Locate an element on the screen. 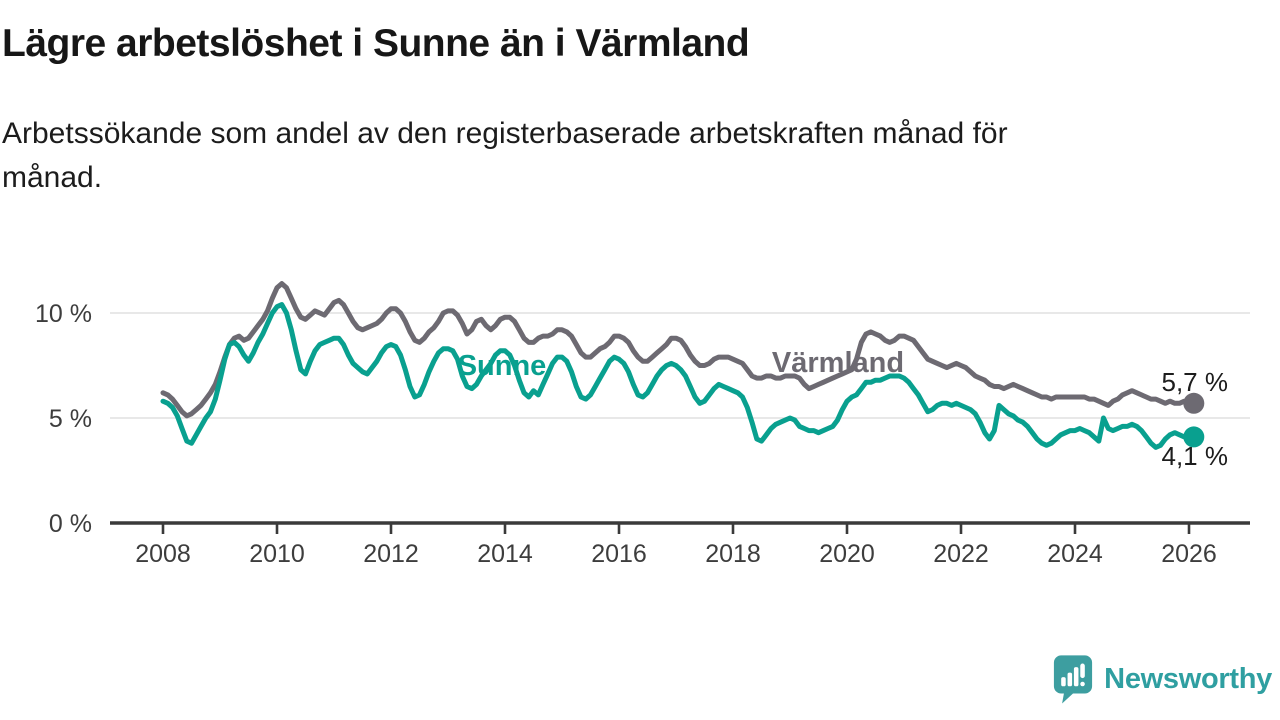 This screenshot has width=1280, height=720. end-dot-sunne is located at coordinates (1194, 437).